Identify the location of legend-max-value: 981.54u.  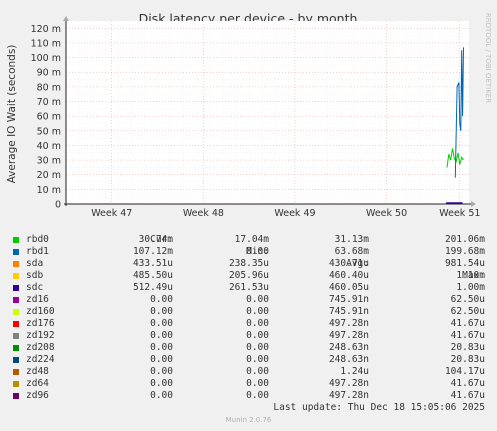
(464, 263).